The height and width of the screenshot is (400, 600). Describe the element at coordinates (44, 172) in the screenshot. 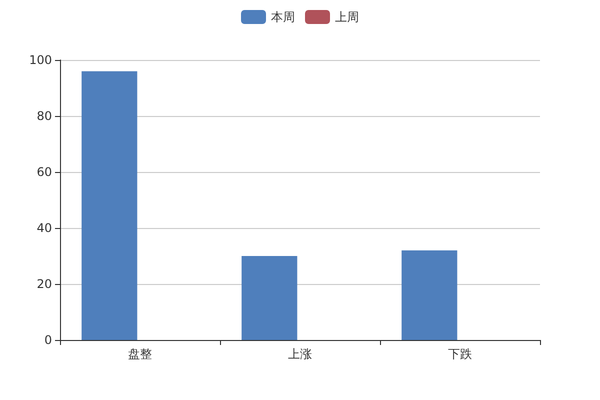

I see `y-tick-label: 60` at that location.